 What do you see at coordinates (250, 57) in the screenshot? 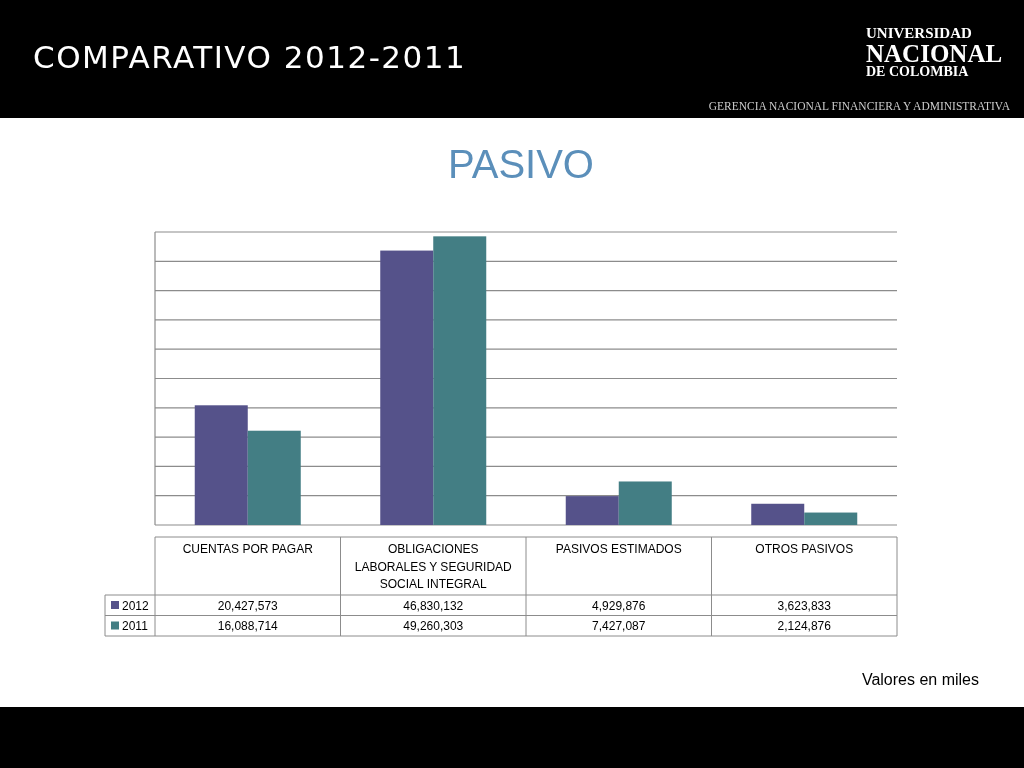
I see `chart-title: COMPARATIVO 2012-2011` at bounding box center [250, 57].